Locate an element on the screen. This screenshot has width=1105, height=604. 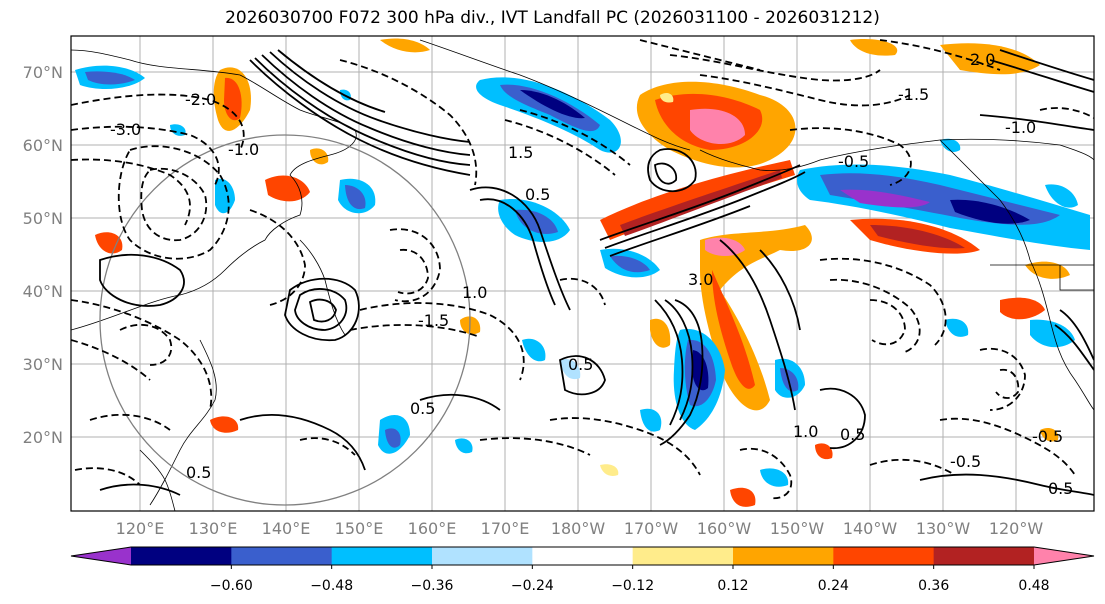
lon-label: 120°E is located at coordinates (140, 528).